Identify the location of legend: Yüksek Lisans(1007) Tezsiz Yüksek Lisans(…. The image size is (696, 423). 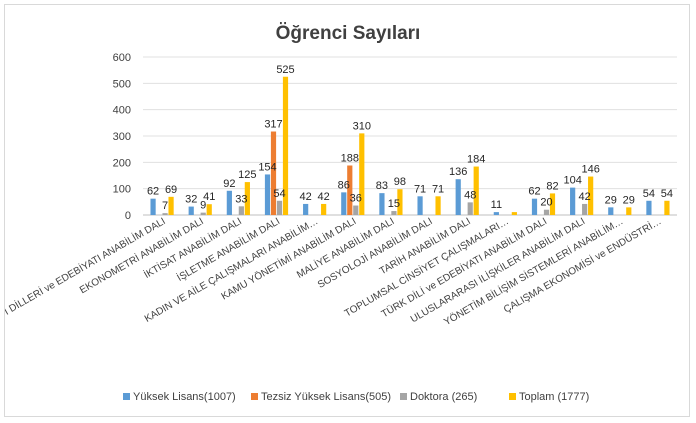
(356, 397).